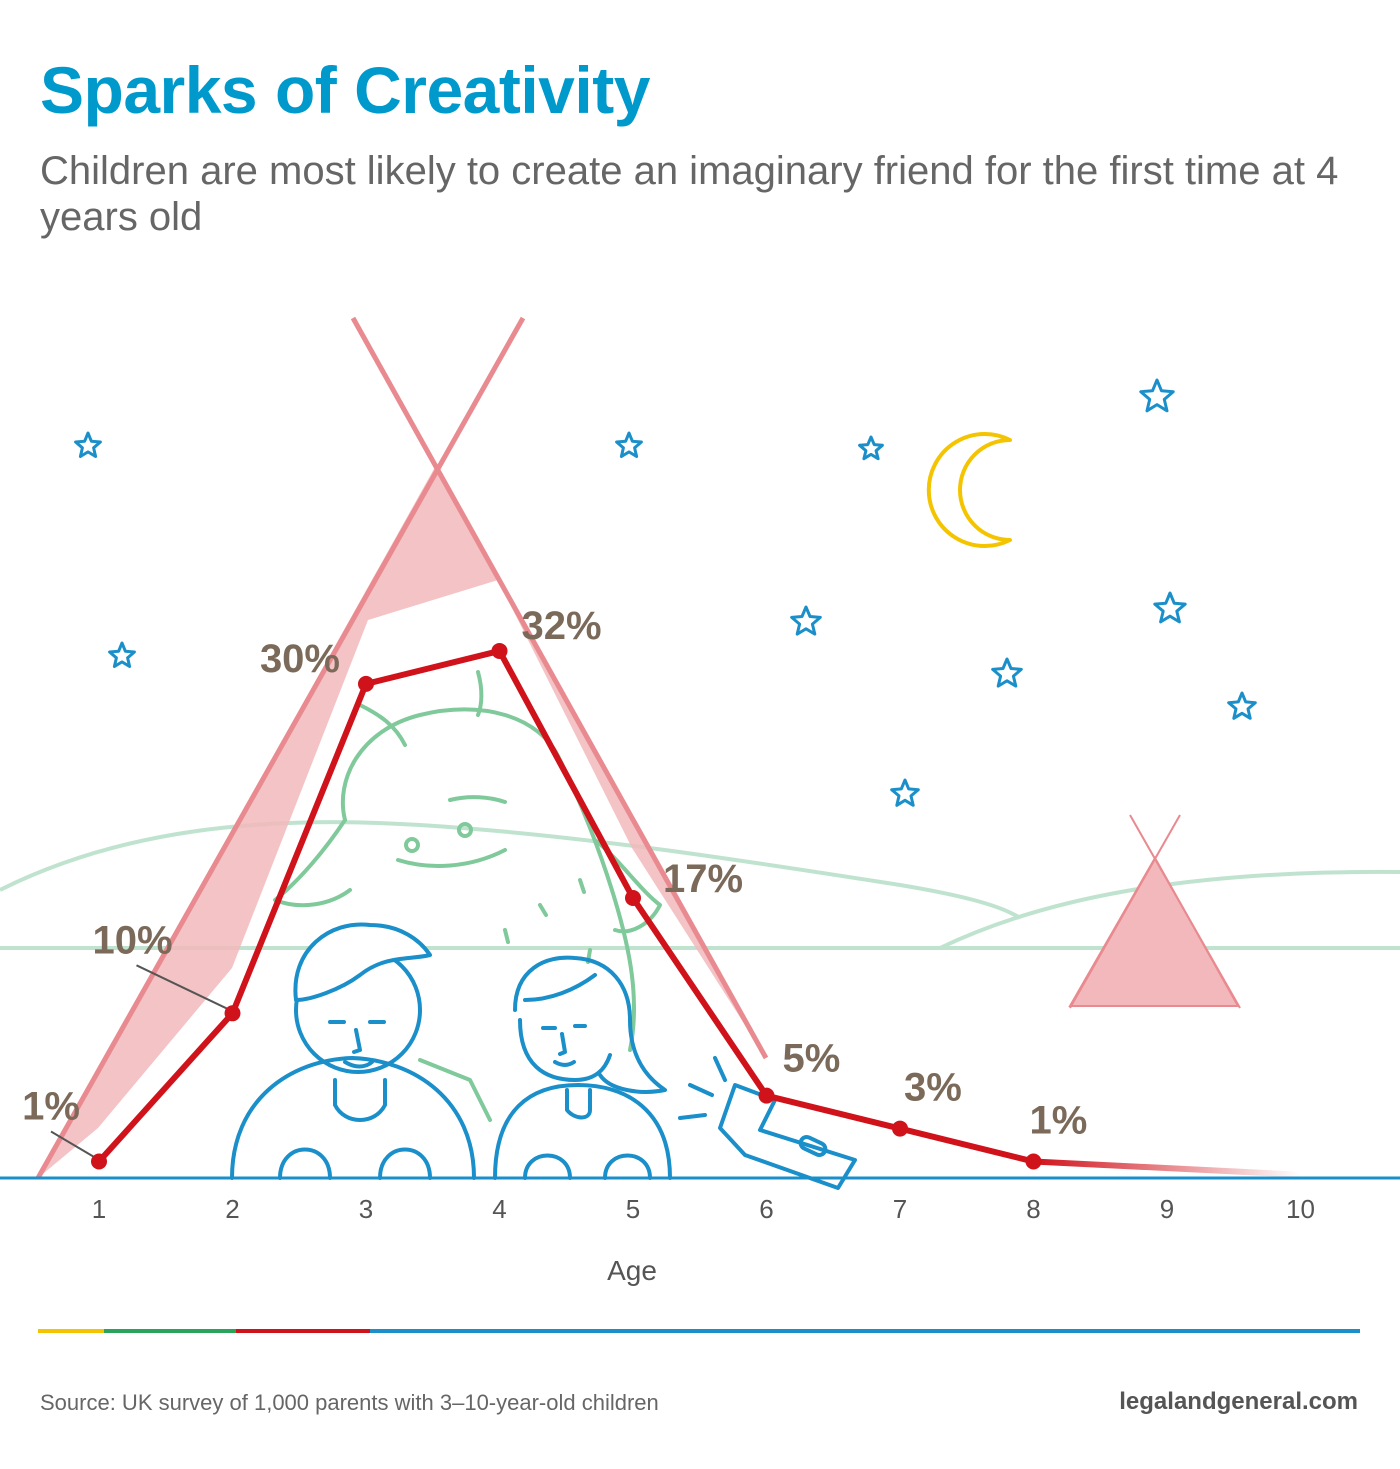  I want to click on flashlight-icon, so click(767, 1123).